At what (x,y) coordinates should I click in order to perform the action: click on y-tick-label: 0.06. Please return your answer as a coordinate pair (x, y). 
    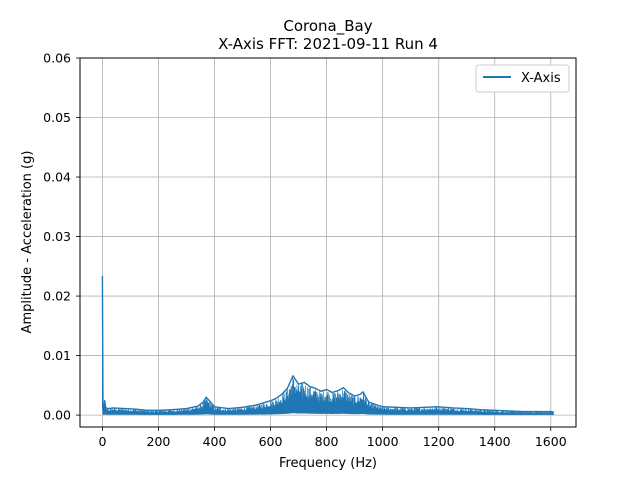
    Looking at the image, I should click on (57, 58).